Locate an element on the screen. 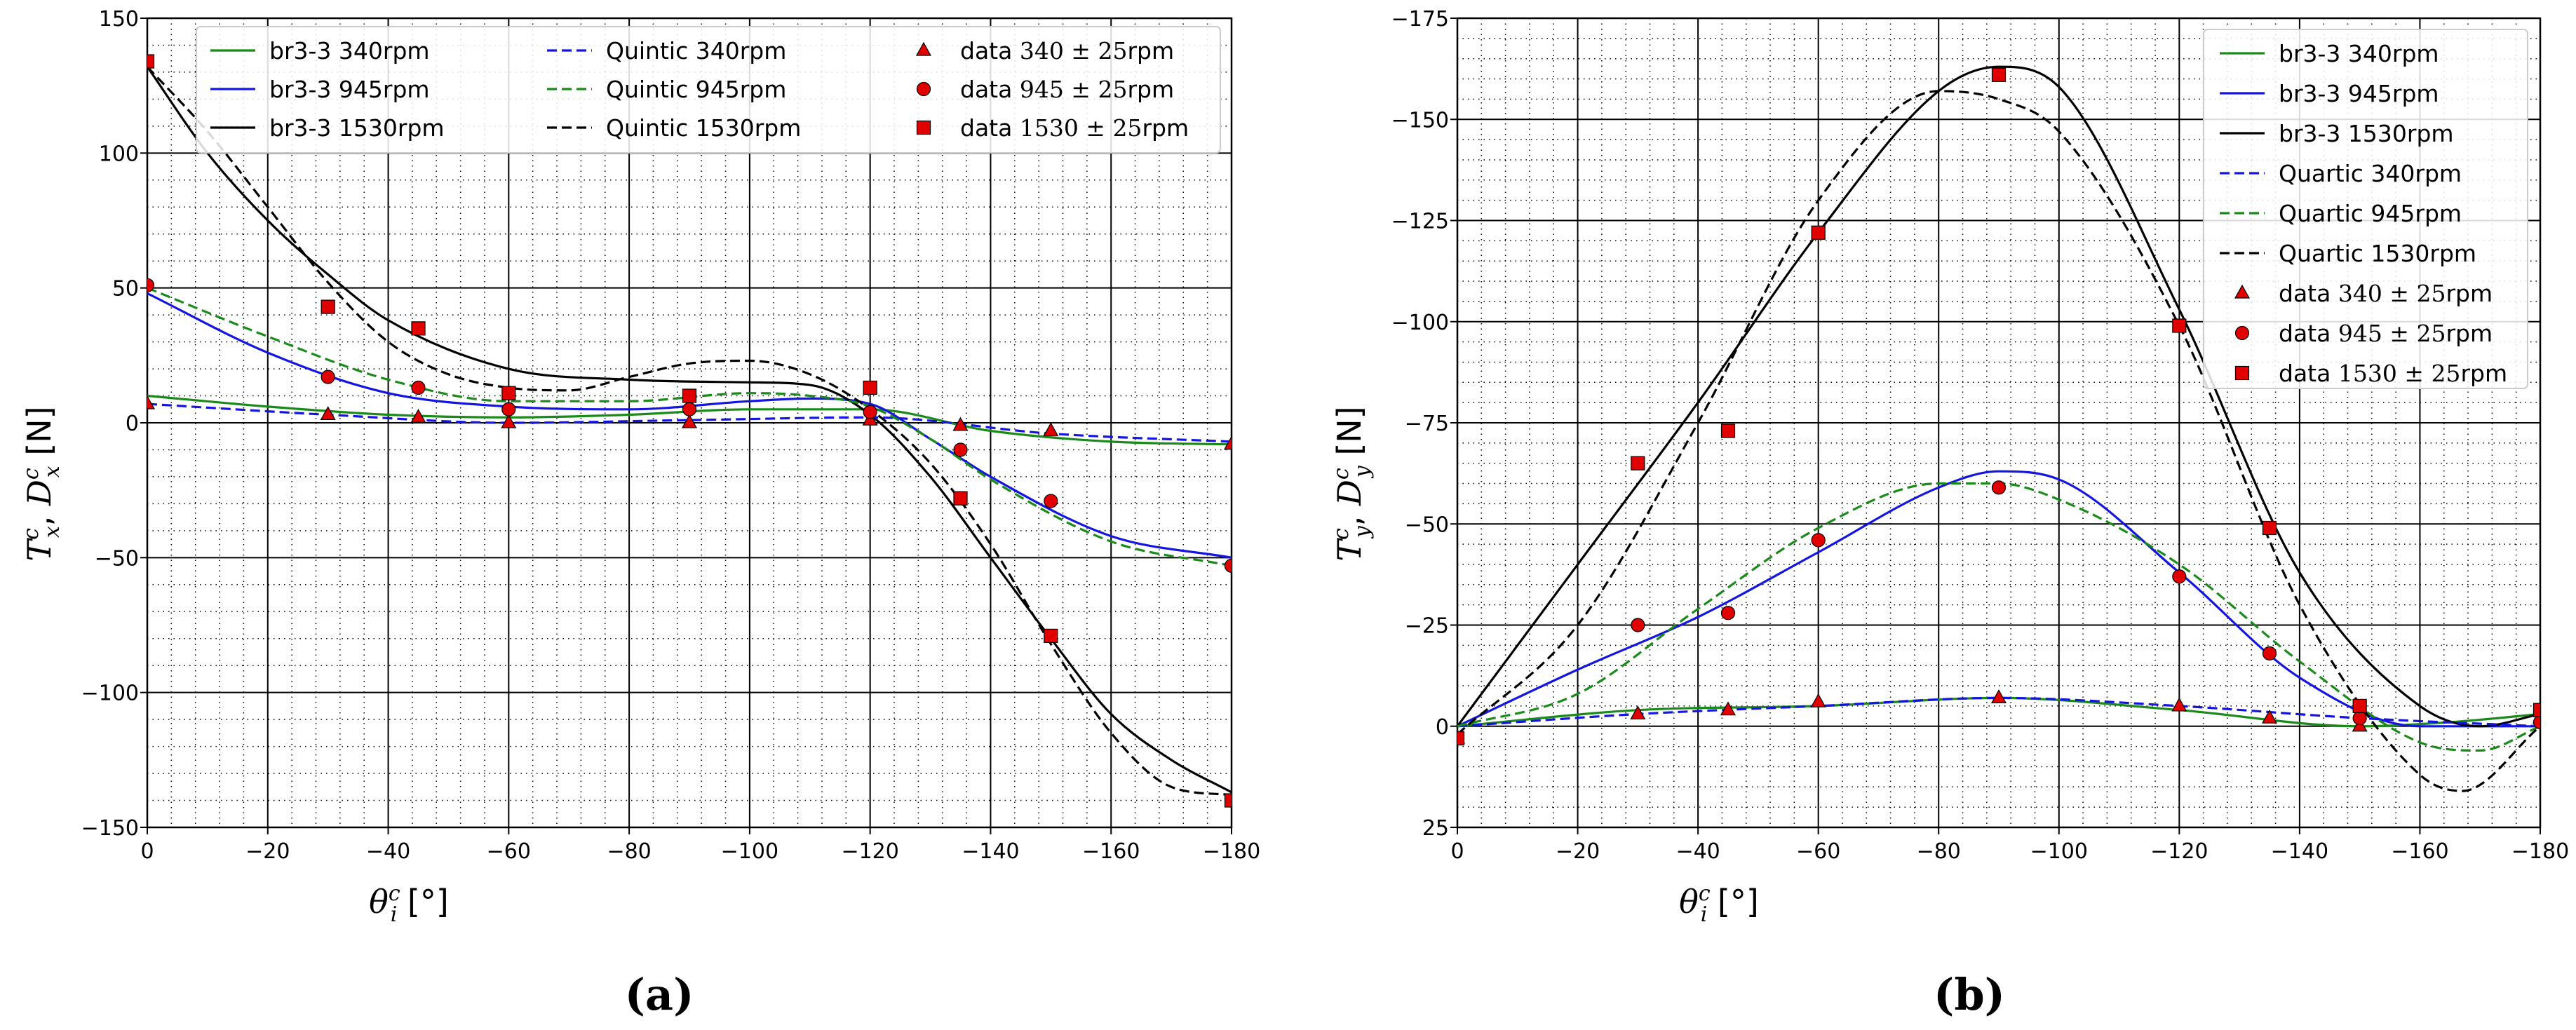 The image size is (2576, 1030). series-quartic-945rpm is located at coordinates (1998, 617).